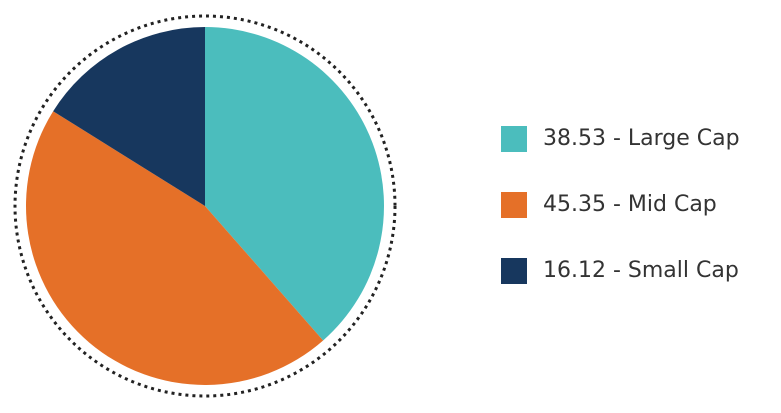 The height and width of the screenshot is (413, 781). Describe the element at coordinates (129, 116) in the screenshot. I see `pie-slice` at that location.